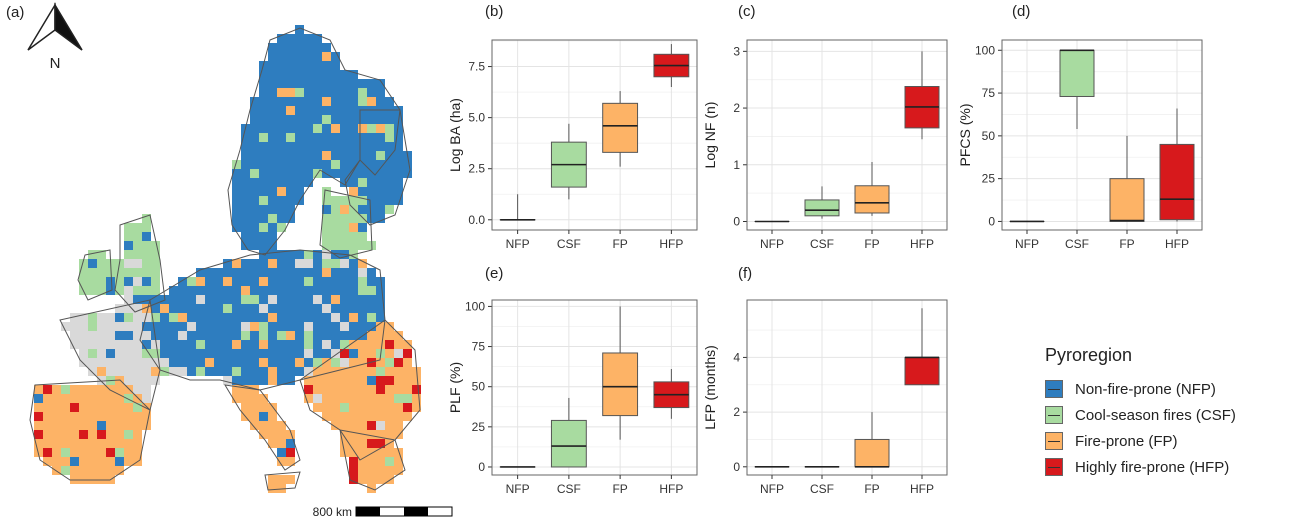  Describe the element at coordinates (872, 199) in the screenshot. I see `box-fp` at that location.